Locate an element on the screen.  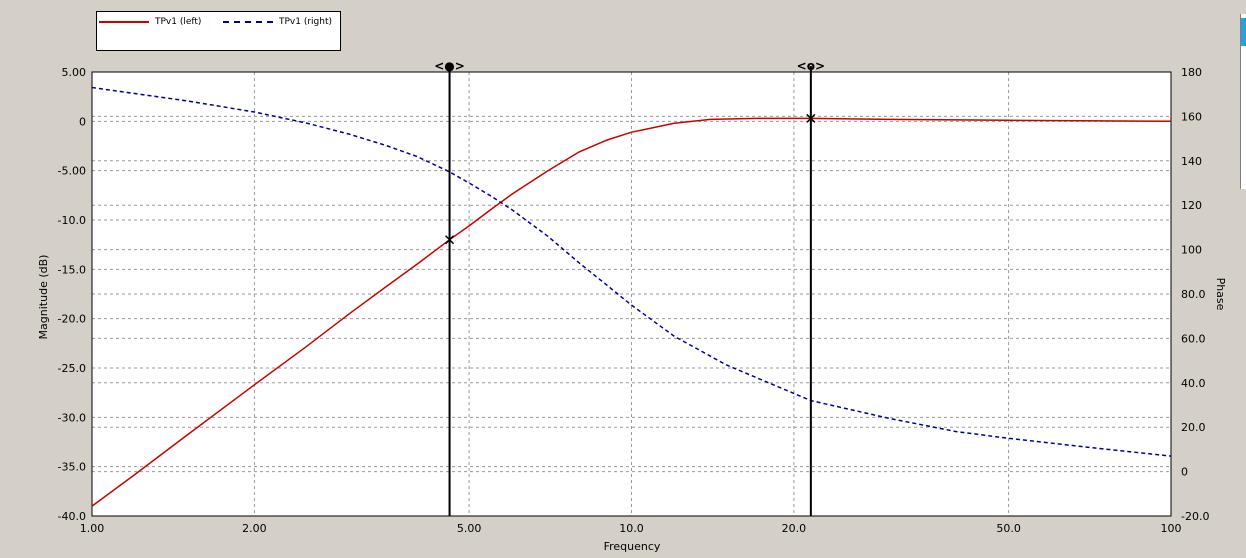
y-left-tick-label: -20.0 is located at coordinates (72, 319).